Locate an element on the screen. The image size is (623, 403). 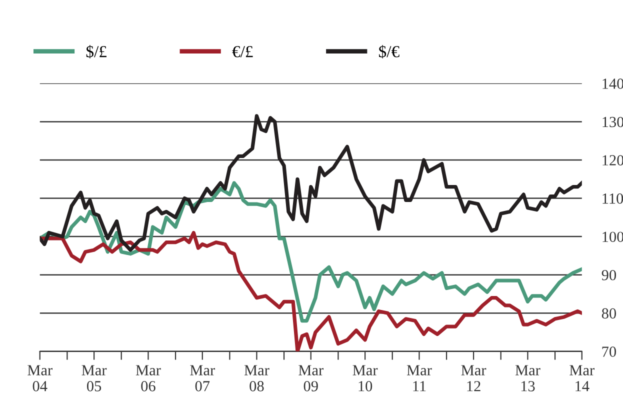
x-tick-label: Mar 13 is located at coordinates (527, 378).